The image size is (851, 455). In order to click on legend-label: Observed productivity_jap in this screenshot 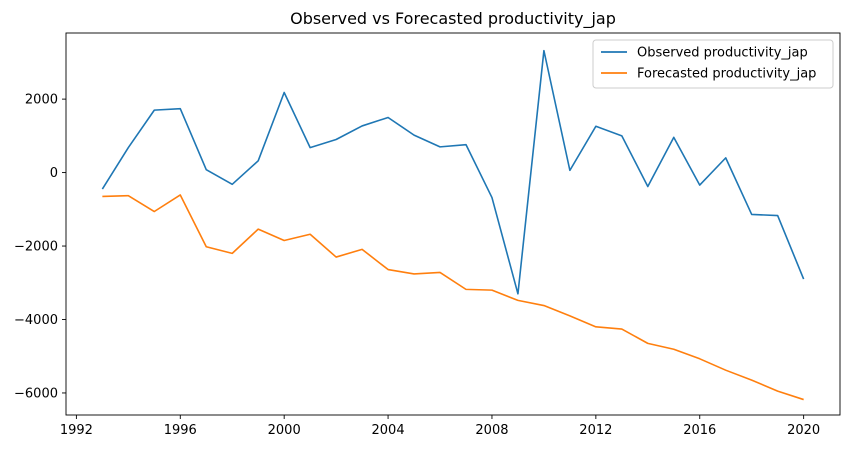, I will do `click(722, 53)`.